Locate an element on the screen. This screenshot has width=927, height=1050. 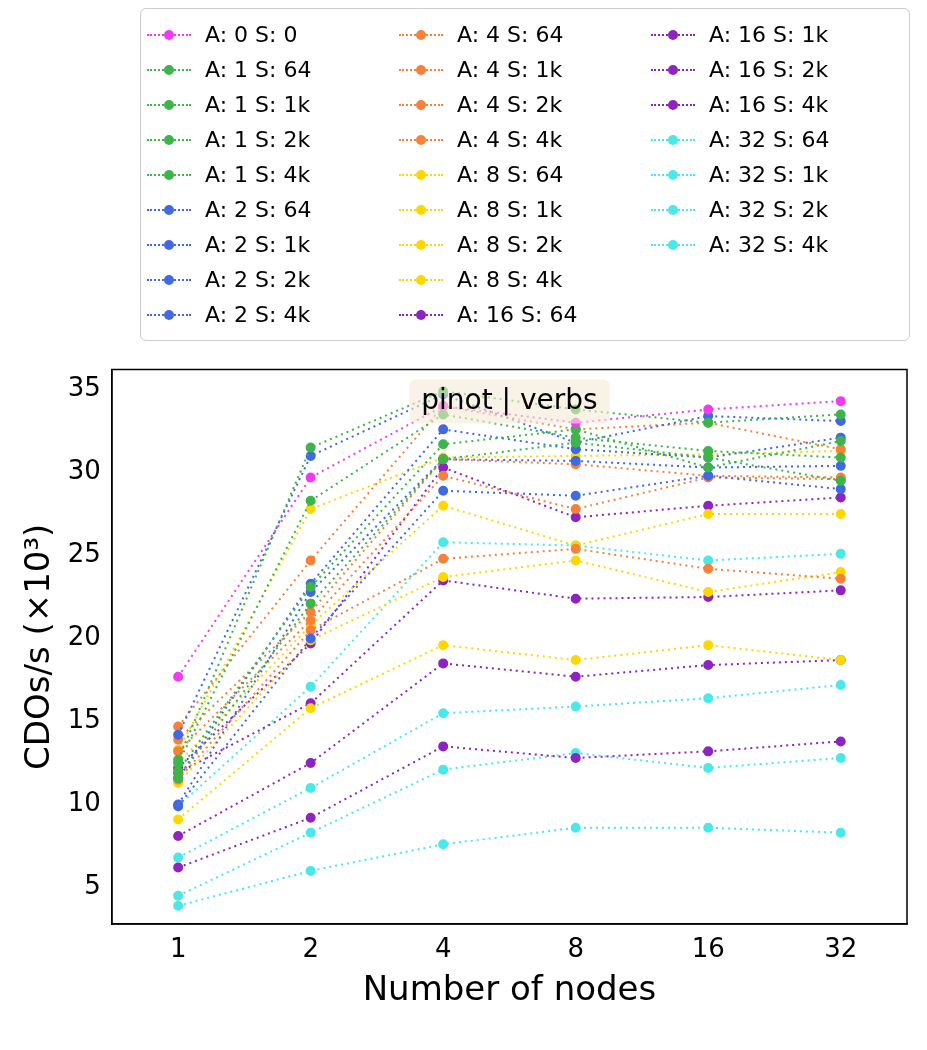
legend-label: A: 16 S: 4k is located at coordinates (769, 104).